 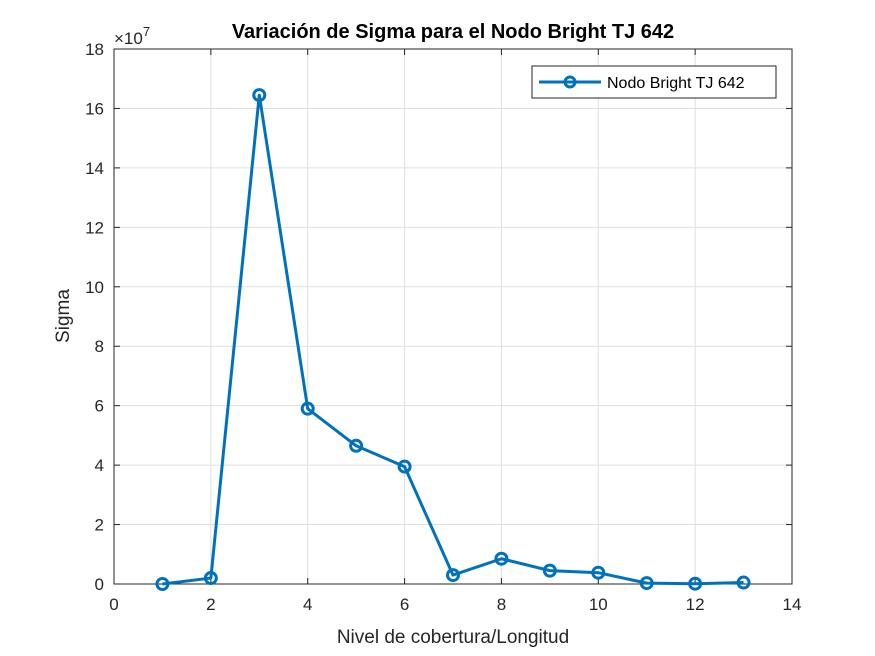 I want to click on x-tick-label: 10, so click(x=598, y=604).